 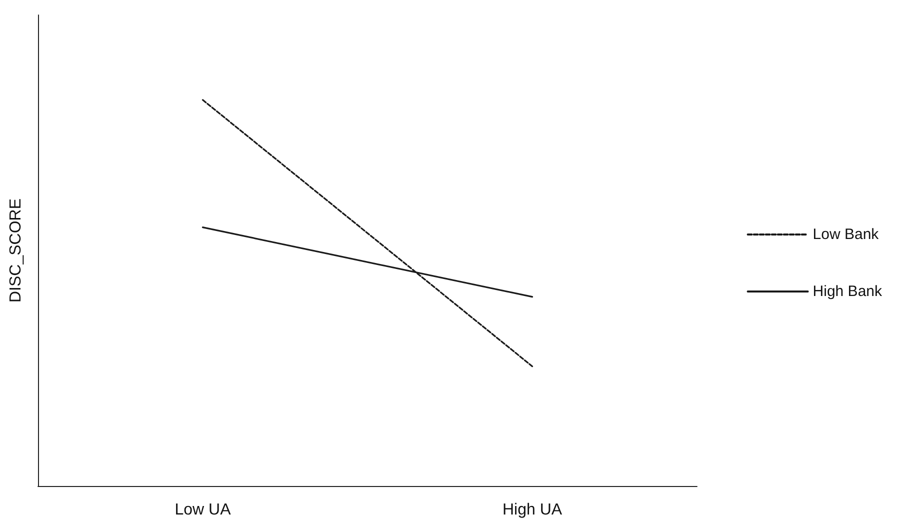 What do you see at coordinates (847, 291) in the screenshot?
I see `legend-label: High Bank` at bounding box center [847, 291].